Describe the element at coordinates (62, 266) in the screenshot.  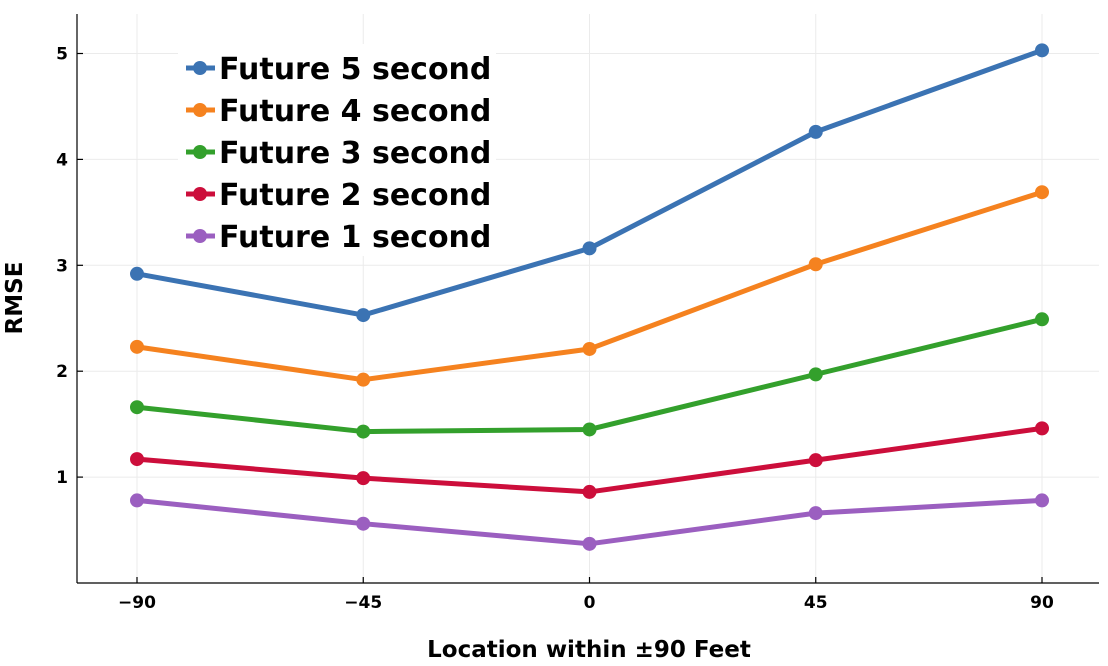
I see `y-tick-label: 3` at that location.